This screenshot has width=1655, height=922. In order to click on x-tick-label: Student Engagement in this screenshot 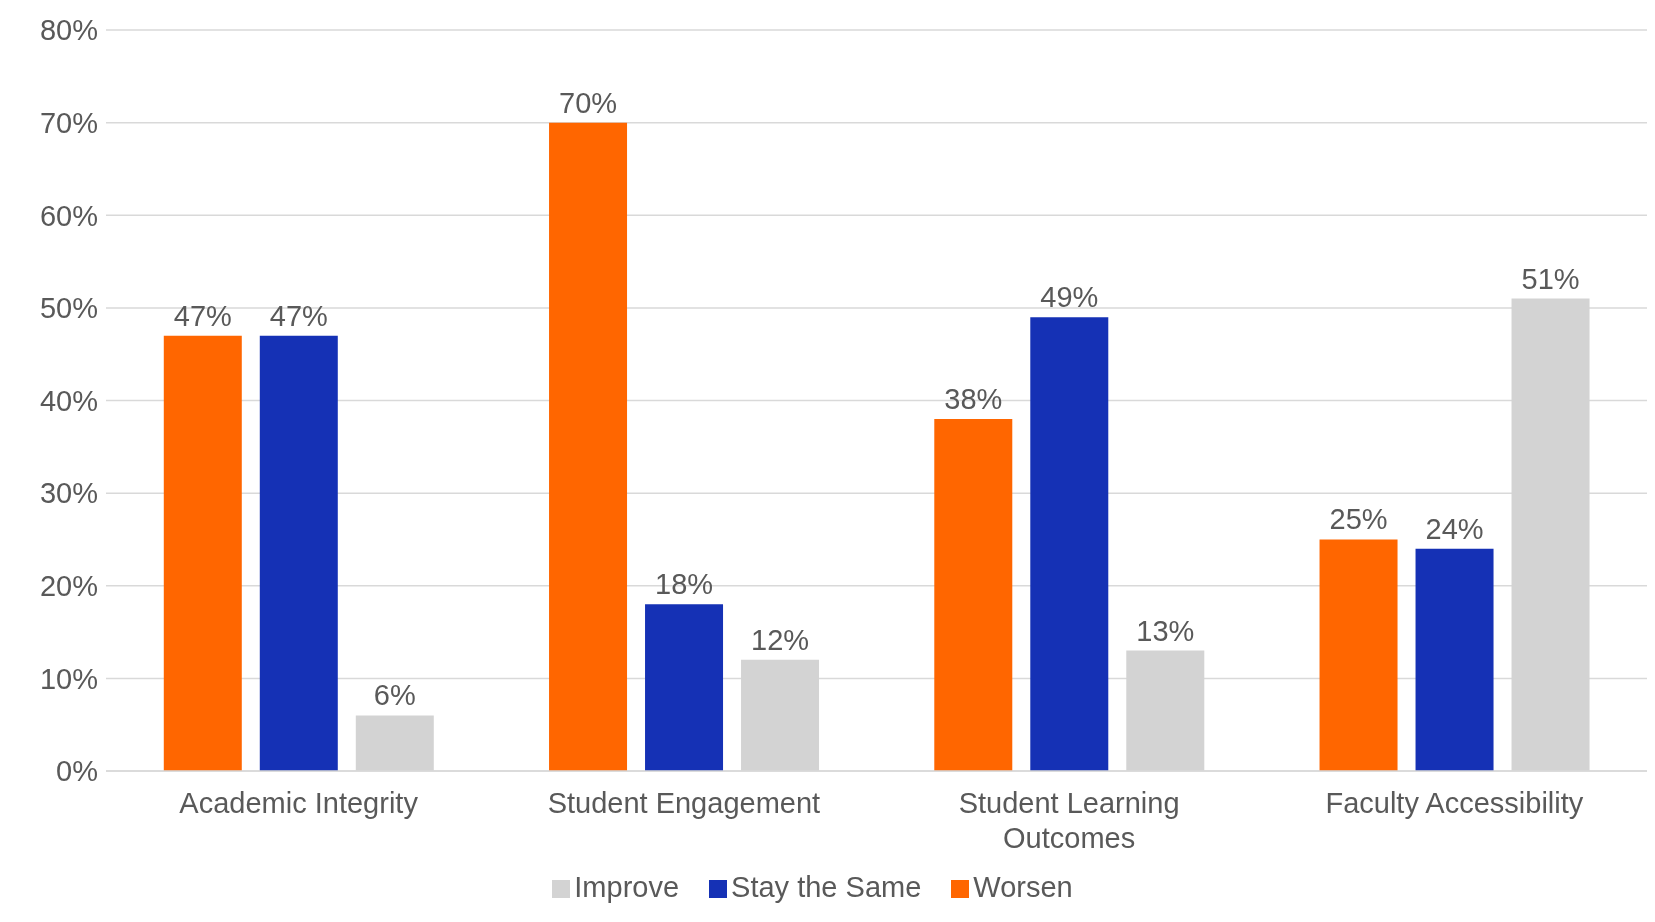, I will do `click(684, 803)`.